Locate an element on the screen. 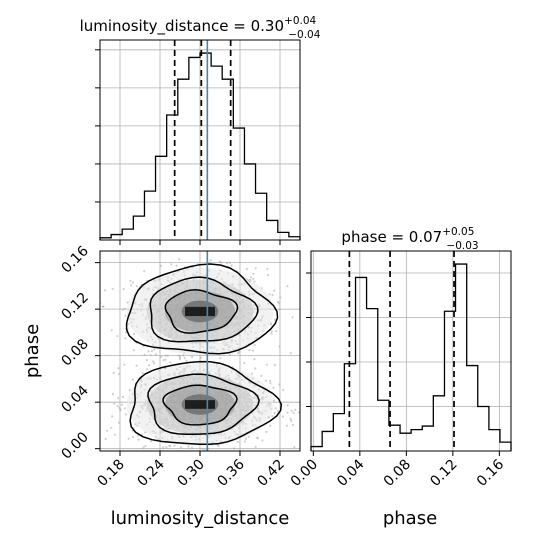 Image resolution: width=550 pixels, height=550 pixels. panel-frame is located at coordinates (411, 351).